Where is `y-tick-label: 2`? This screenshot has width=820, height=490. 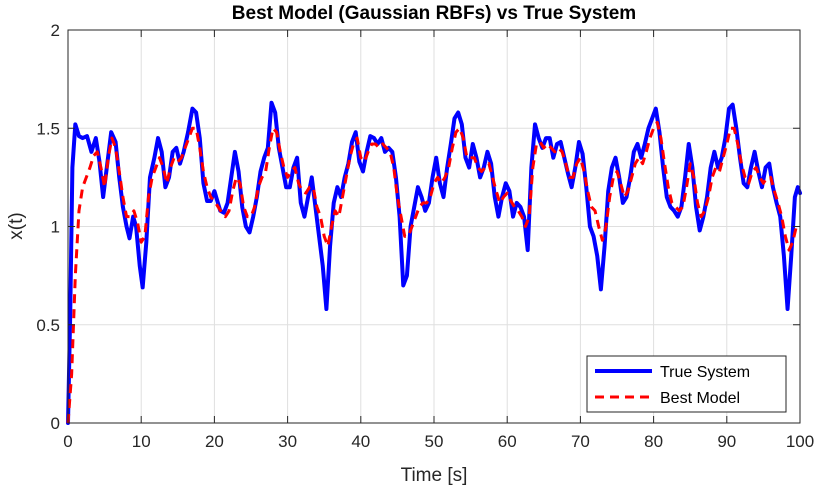
y-tick-label: 2 is located at coordinates (55, 30).